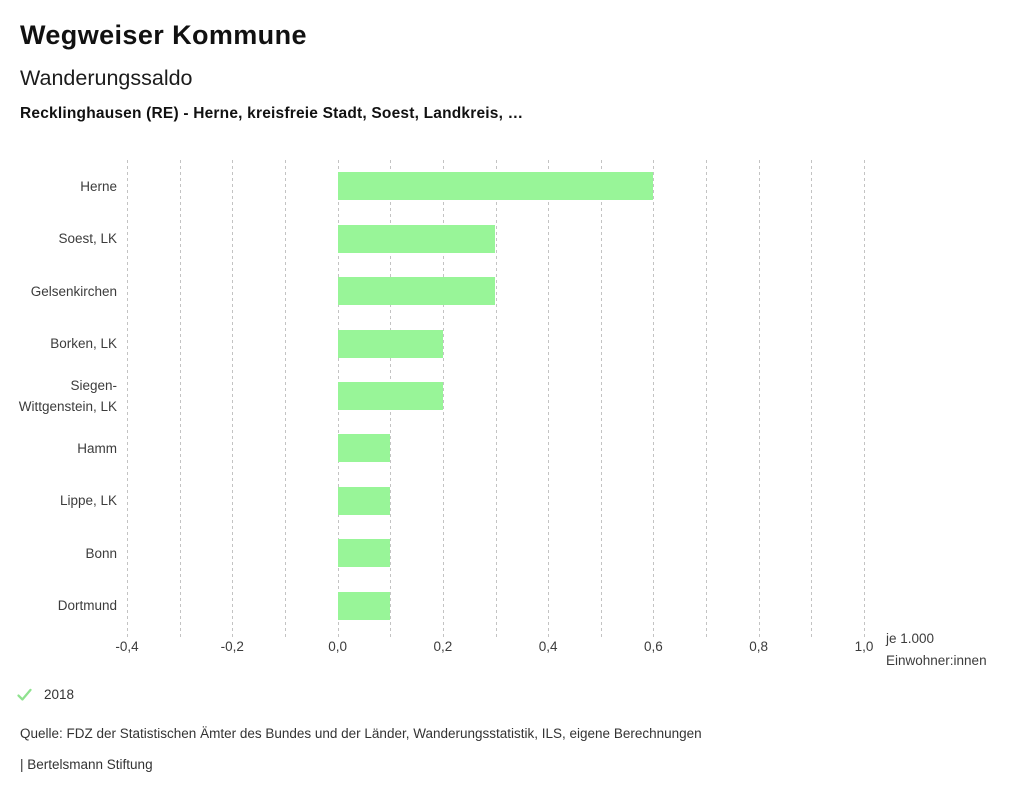 Image resolution: width=1024 pixels, height=798 pixels. What do you see at coordinates (759, 646) in the screenshot?
I see `x-tick-label: 0,8` at bounding box center [759, 646].